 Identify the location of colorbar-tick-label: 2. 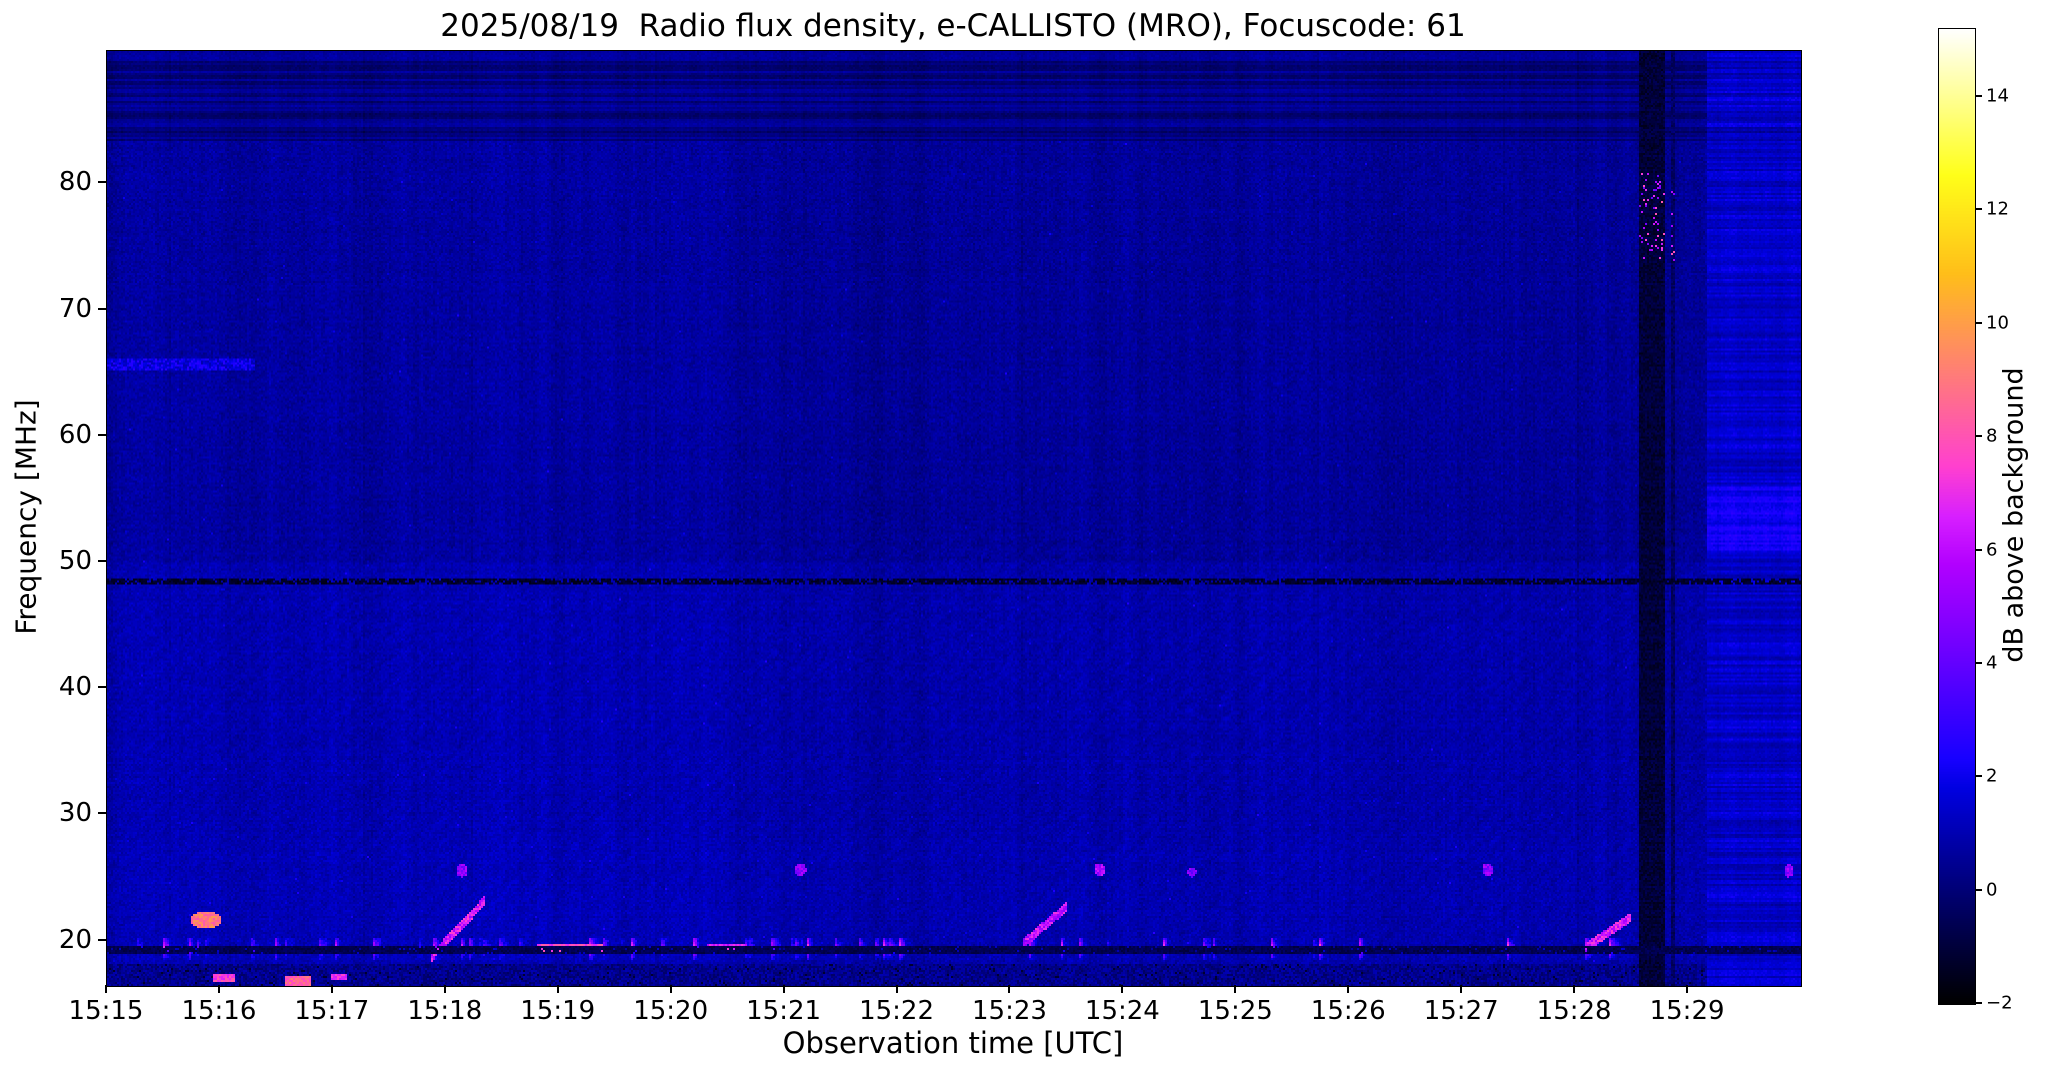
(1992, 776).